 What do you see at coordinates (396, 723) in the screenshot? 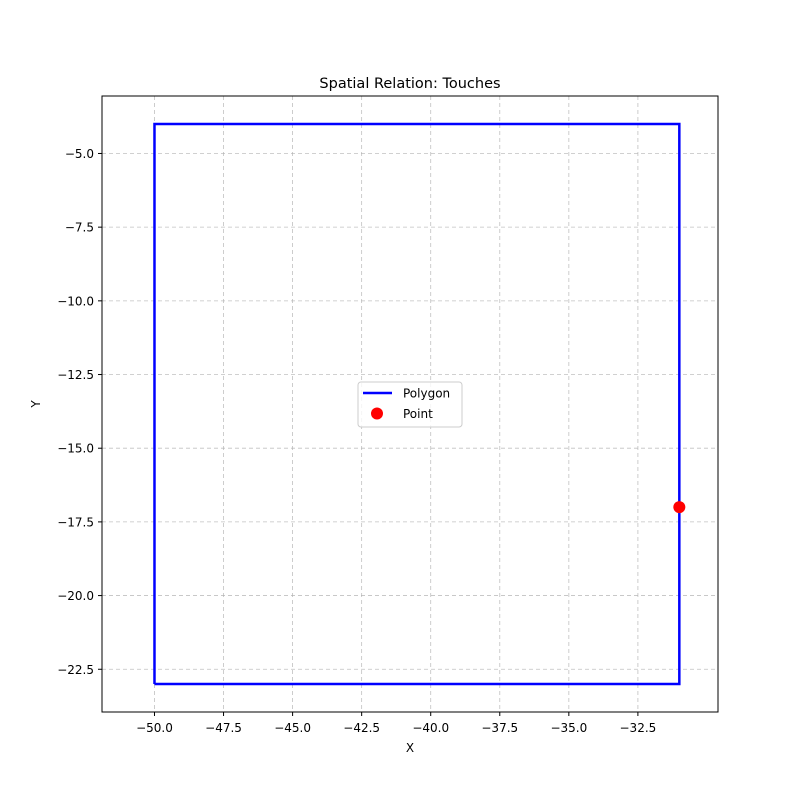
I see `x-axis-ticks: −50.0 −47.5 −45.0 −42.5 −40.0 −37.5 −35.0 −32.5` at bounding box center [396, 723].